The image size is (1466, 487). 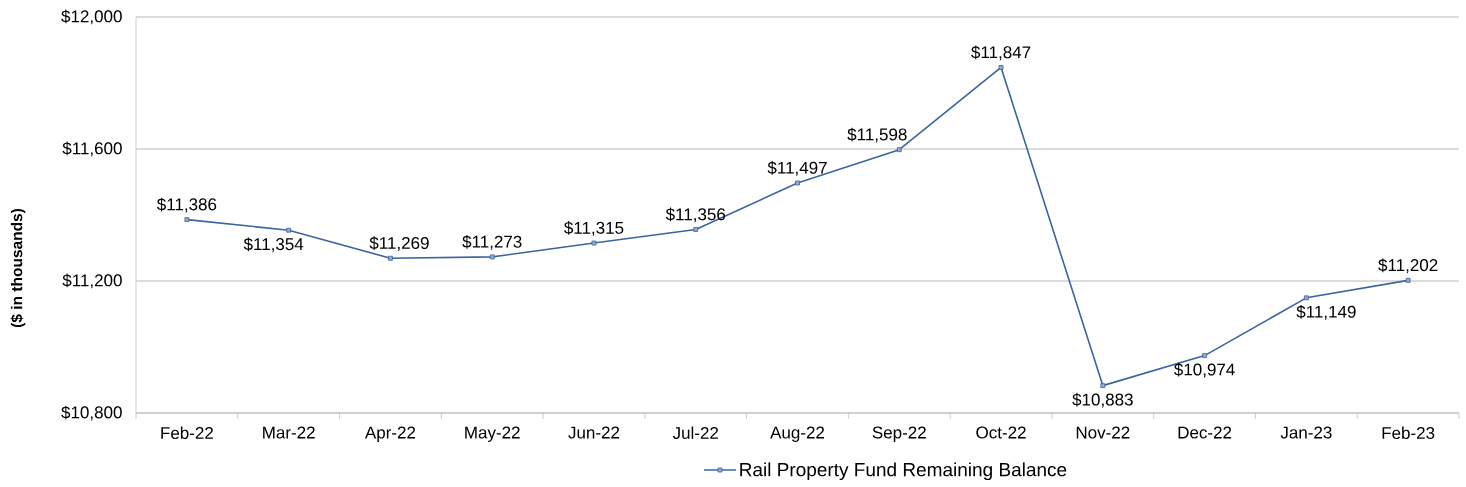 What do you see at coordinates (1408, 266) in the screenshot?
I see `data-label: $11,202` at bounding box center [1408, 266].